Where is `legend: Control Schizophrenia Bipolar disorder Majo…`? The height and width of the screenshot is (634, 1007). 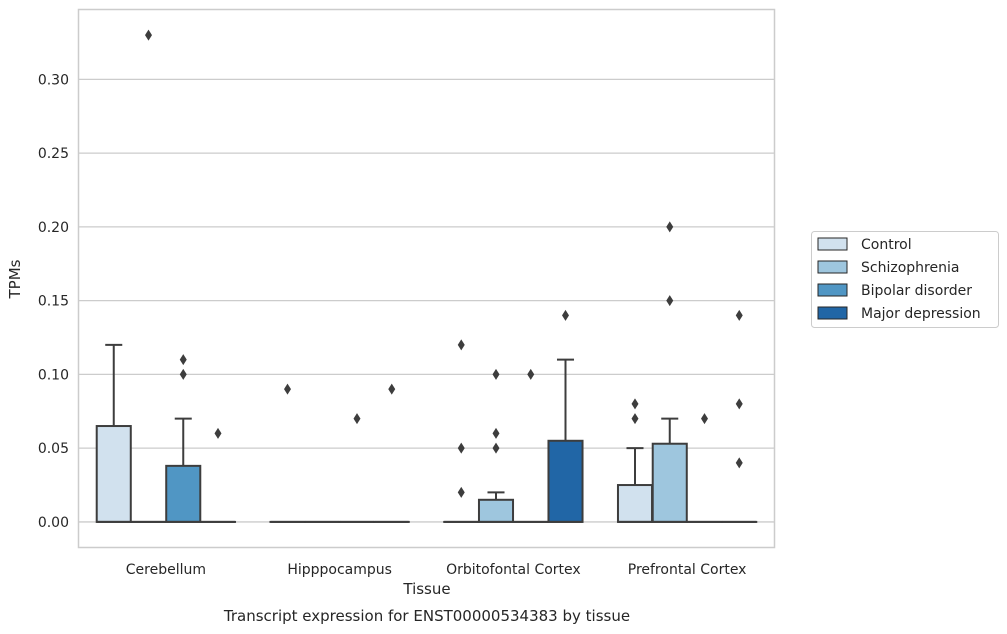
legend: Control Schizophrenia Bipolar disorder Majo… is located at coordinates (905, 279).